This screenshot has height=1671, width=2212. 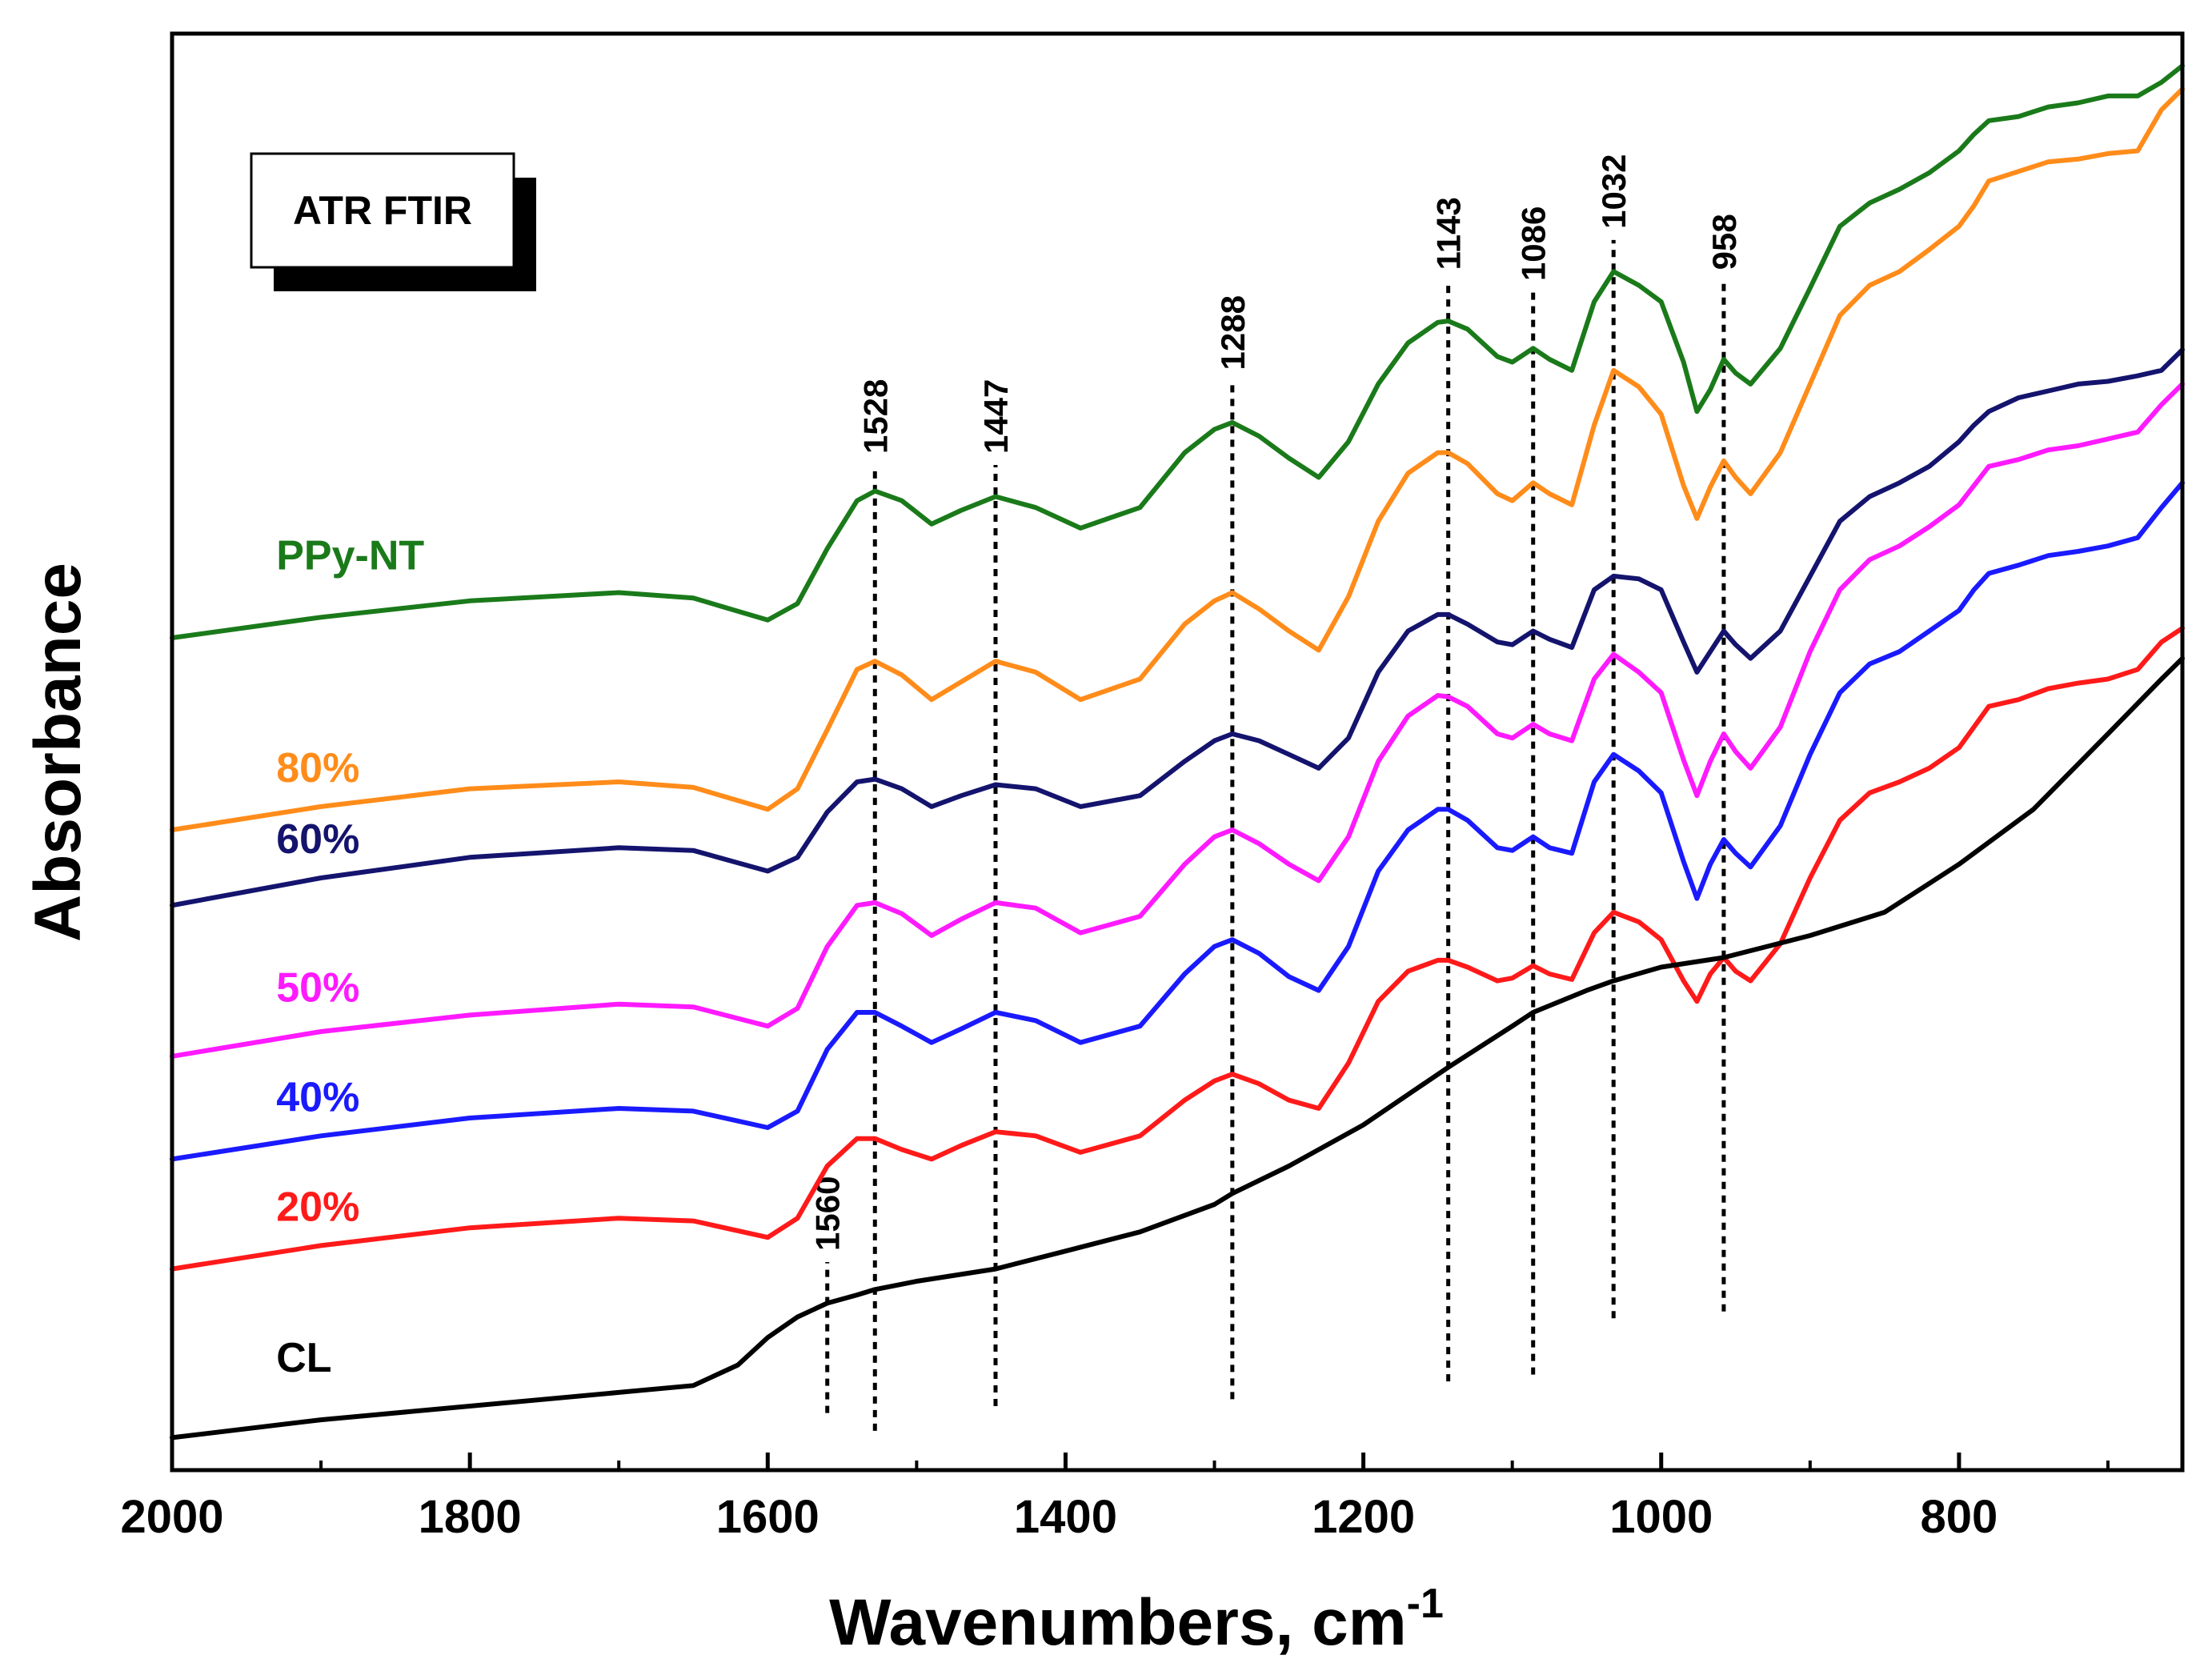 What do you see at coordinates (317, 839) in the screenshot?
I see `series-label-60-: 60%` at bounding box center [317, 839].